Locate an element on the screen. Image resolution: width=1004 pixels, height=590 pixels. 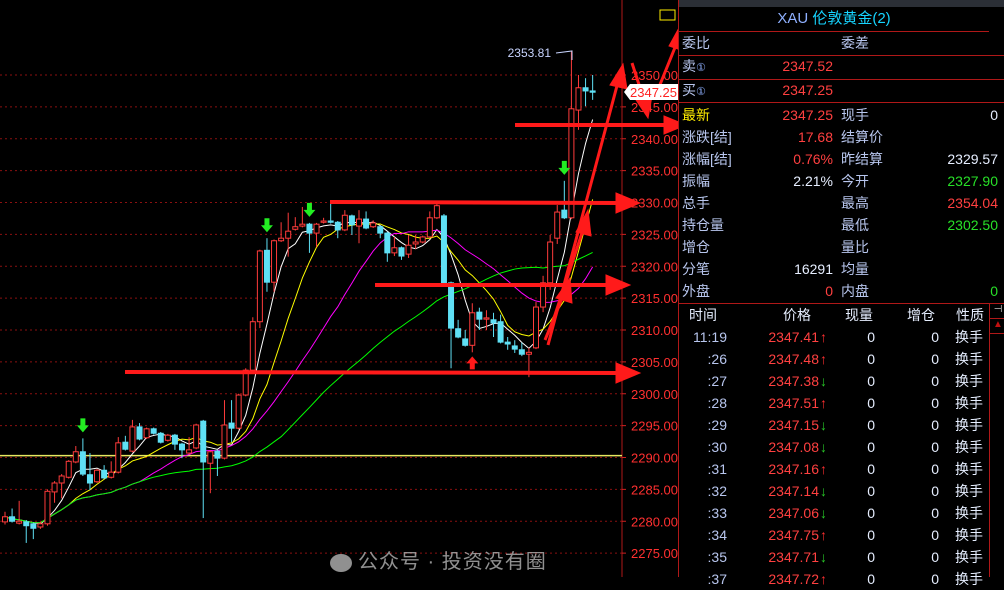
field-label: 涨幅[结] is located at coordinates (707, 159).